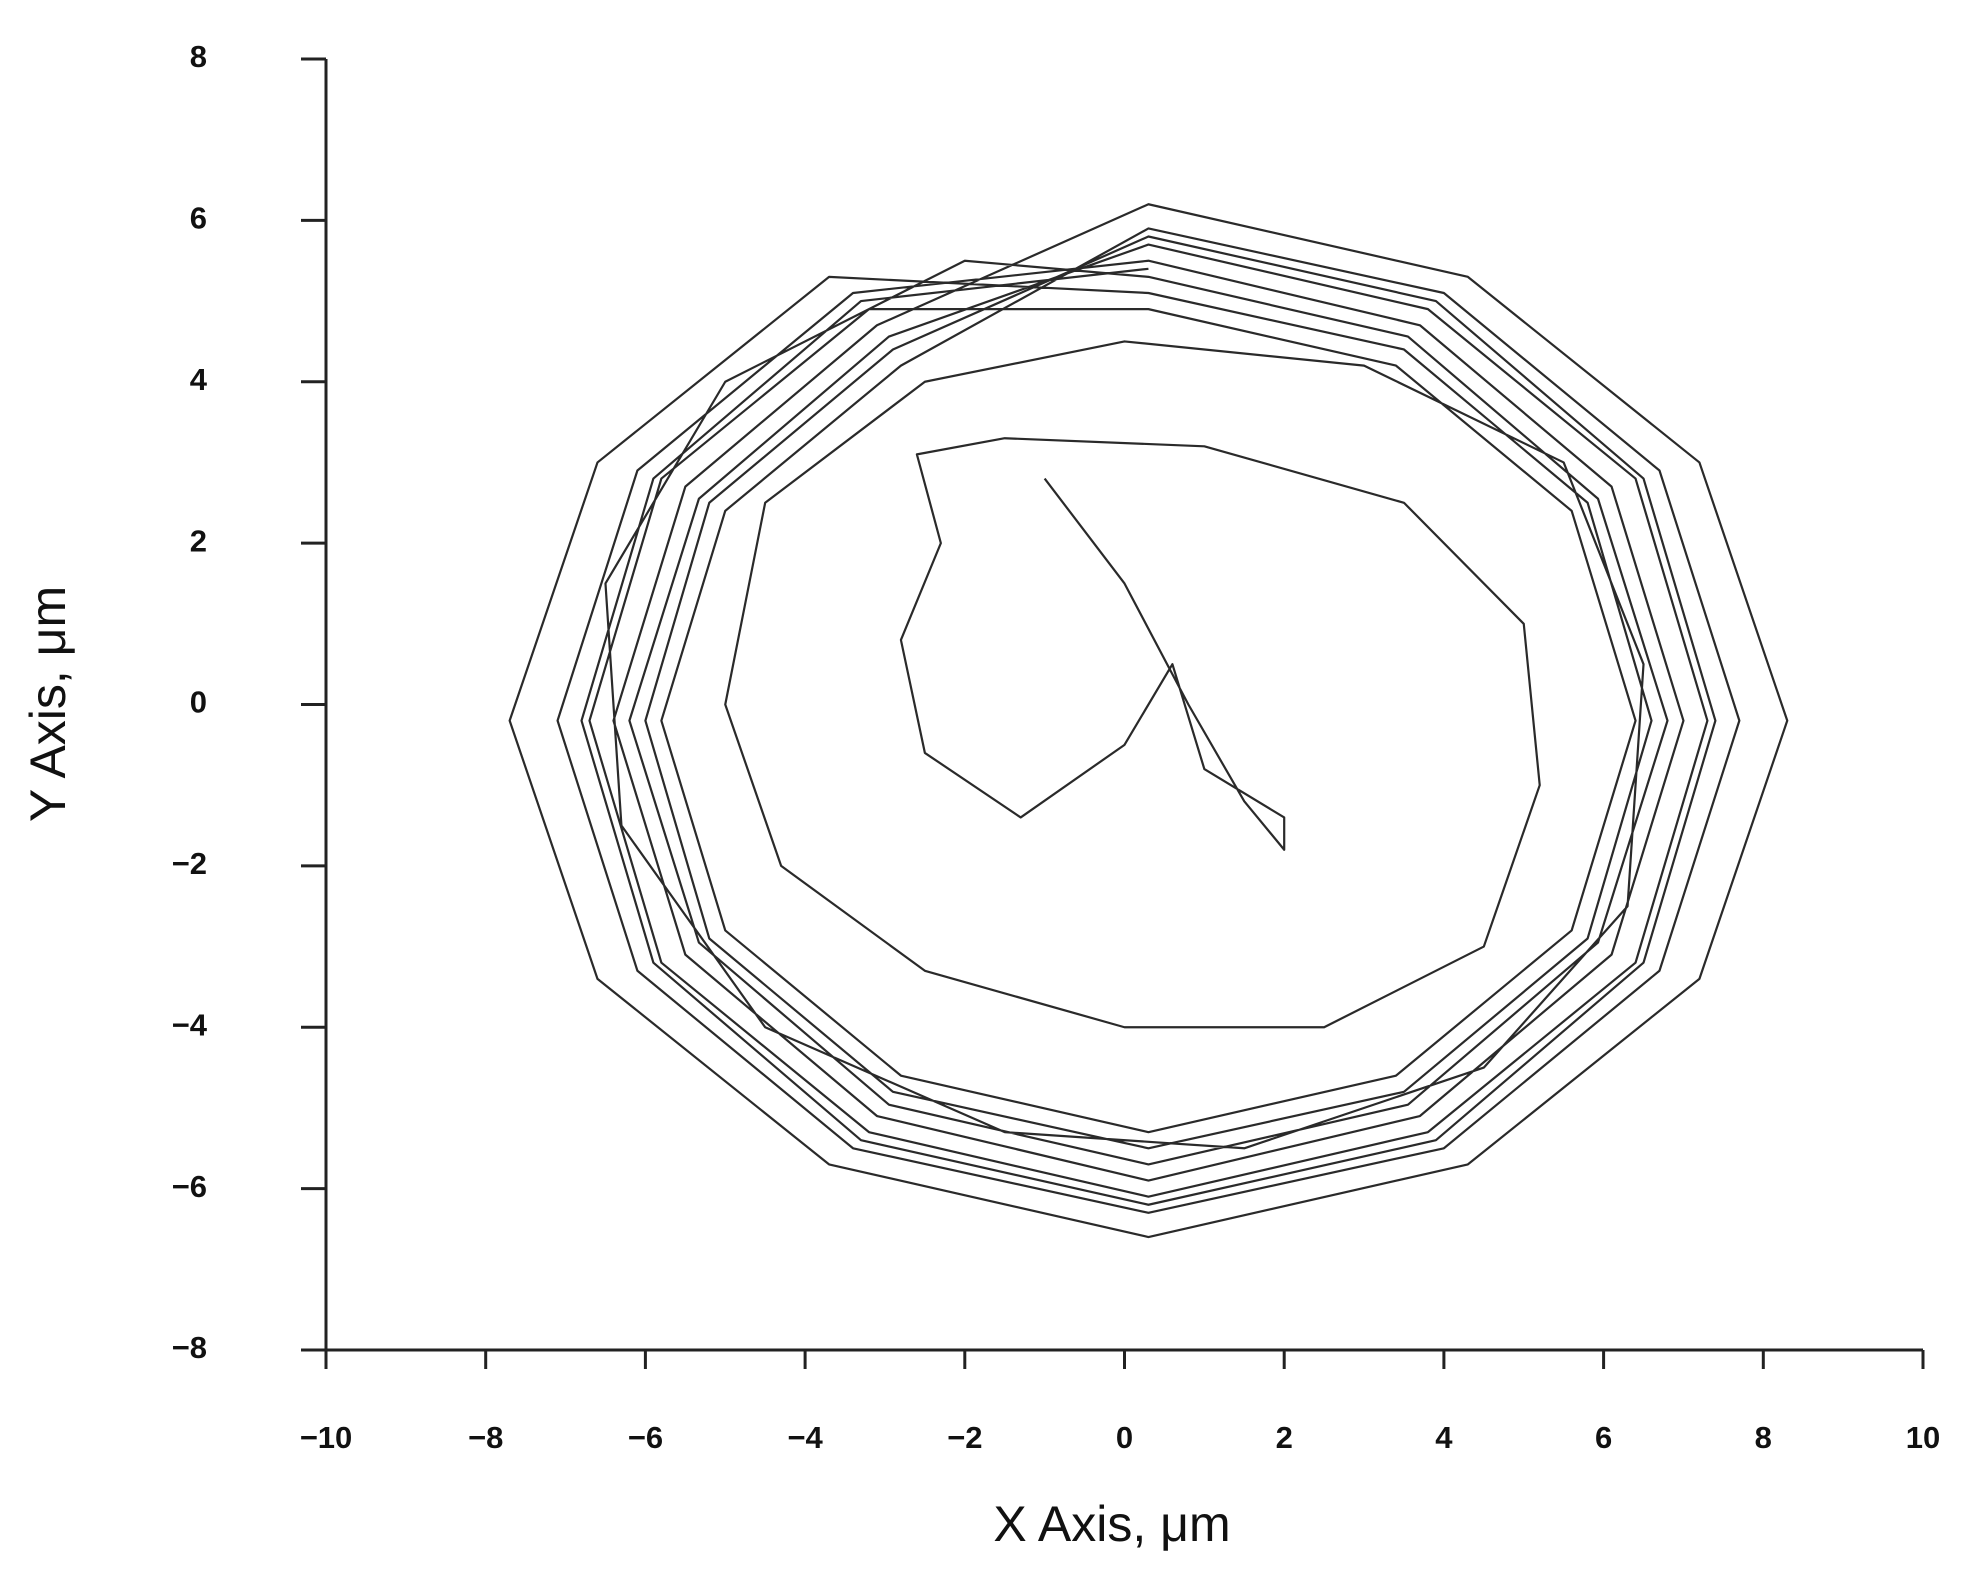 Image resolution: width=1964 pixels, height=1579 pixels. Describe the element at coordinates (1124, 1437) in the screenshot. I see `x-tick-label: 0` at that location.